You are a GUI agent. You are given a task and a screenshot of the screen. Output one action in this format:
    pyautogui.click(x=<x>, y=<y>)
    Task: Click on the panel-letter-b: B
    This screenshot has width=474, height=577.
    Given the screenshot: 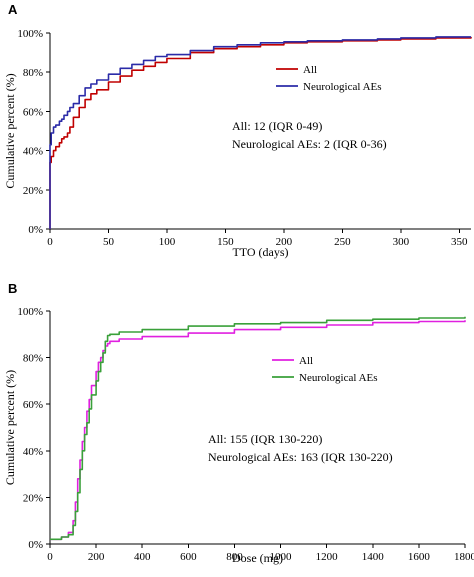 What is the action you would take?
    pyautogui.click(x=12, y=288)
    